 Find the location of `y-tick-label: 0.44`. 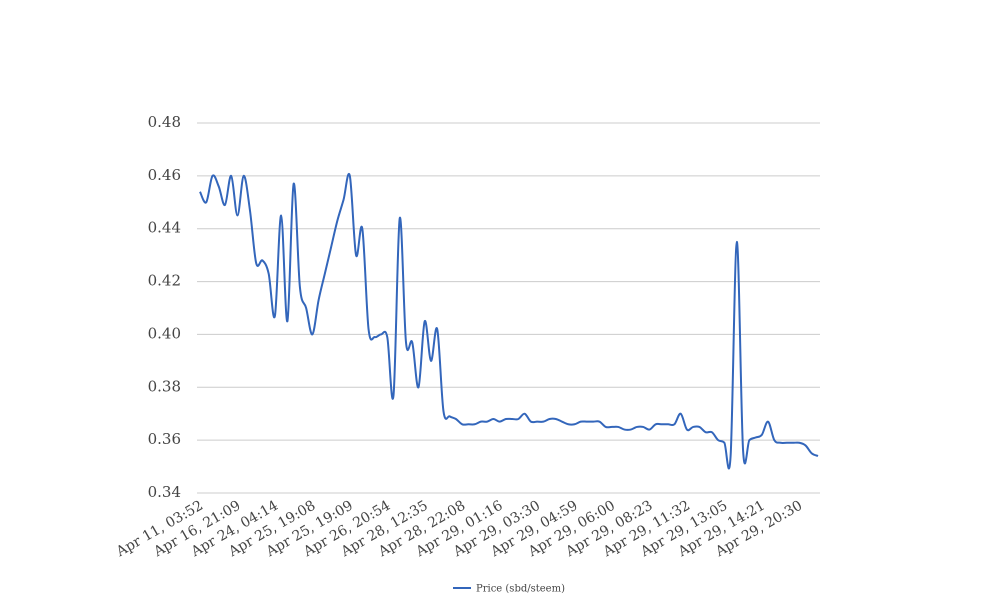

y-tick-label: 0.44 is located at coordinates (164, 228).